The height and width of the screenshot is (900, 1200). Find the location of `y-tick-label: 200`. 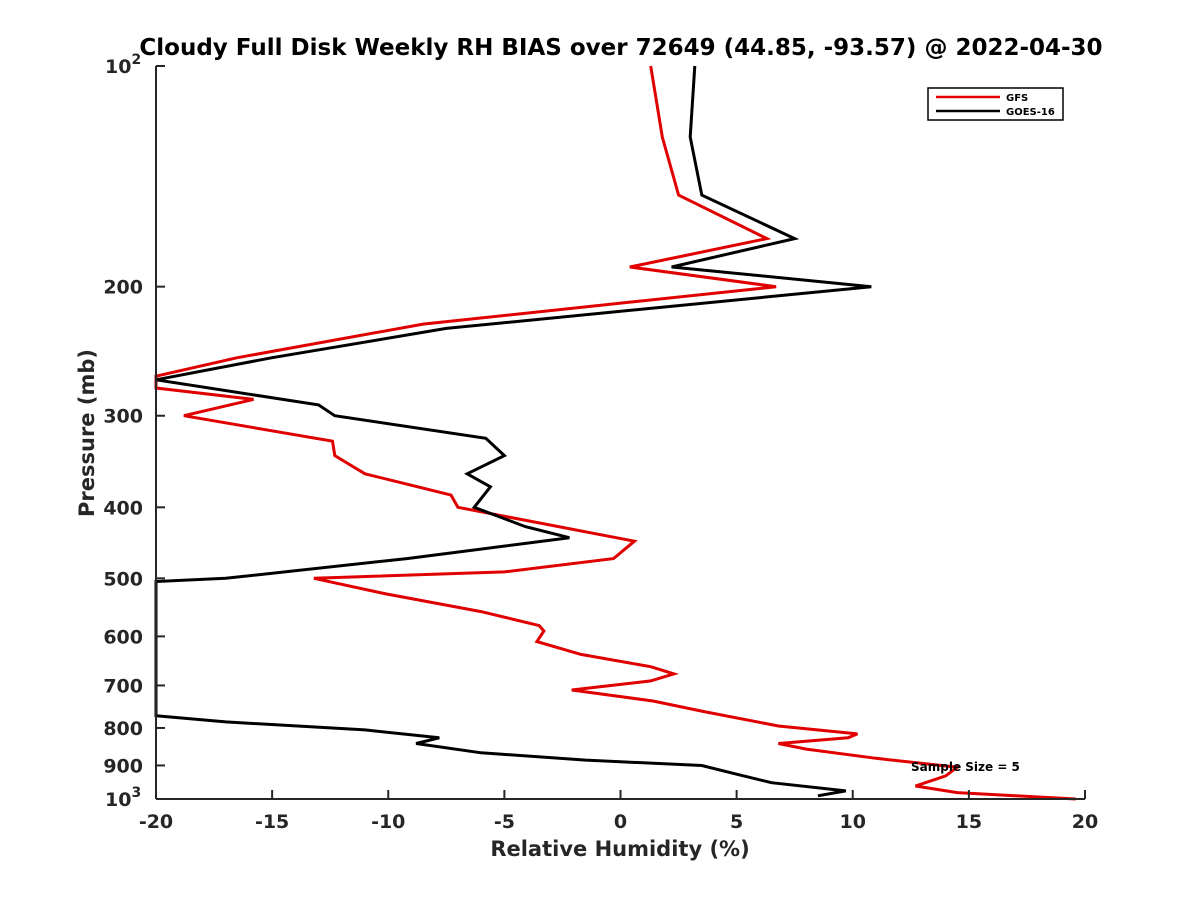

y-tick-label: 200 is located at coordinates (123, 288).